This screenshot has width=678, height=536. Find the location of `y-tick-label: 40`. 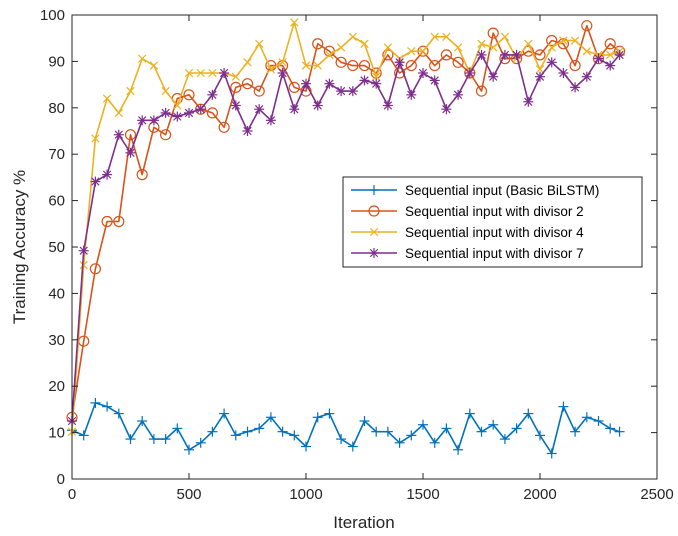

y-tick-label: 40 is located at coordinates (56, 293).